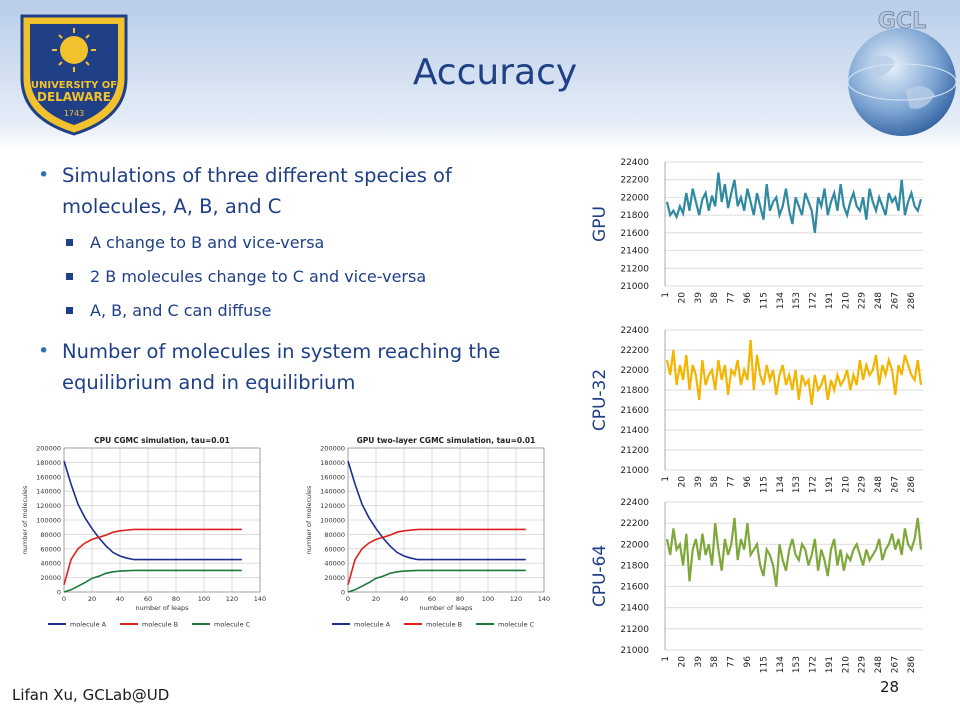 The width and height of the screenshot is (960, 720). What do you see at coordinates (446, 440) in the screenshot?
I see `chart-title: GPU two-layer CGMC simulation, tau=0.01` at bounding box center [446, 440].